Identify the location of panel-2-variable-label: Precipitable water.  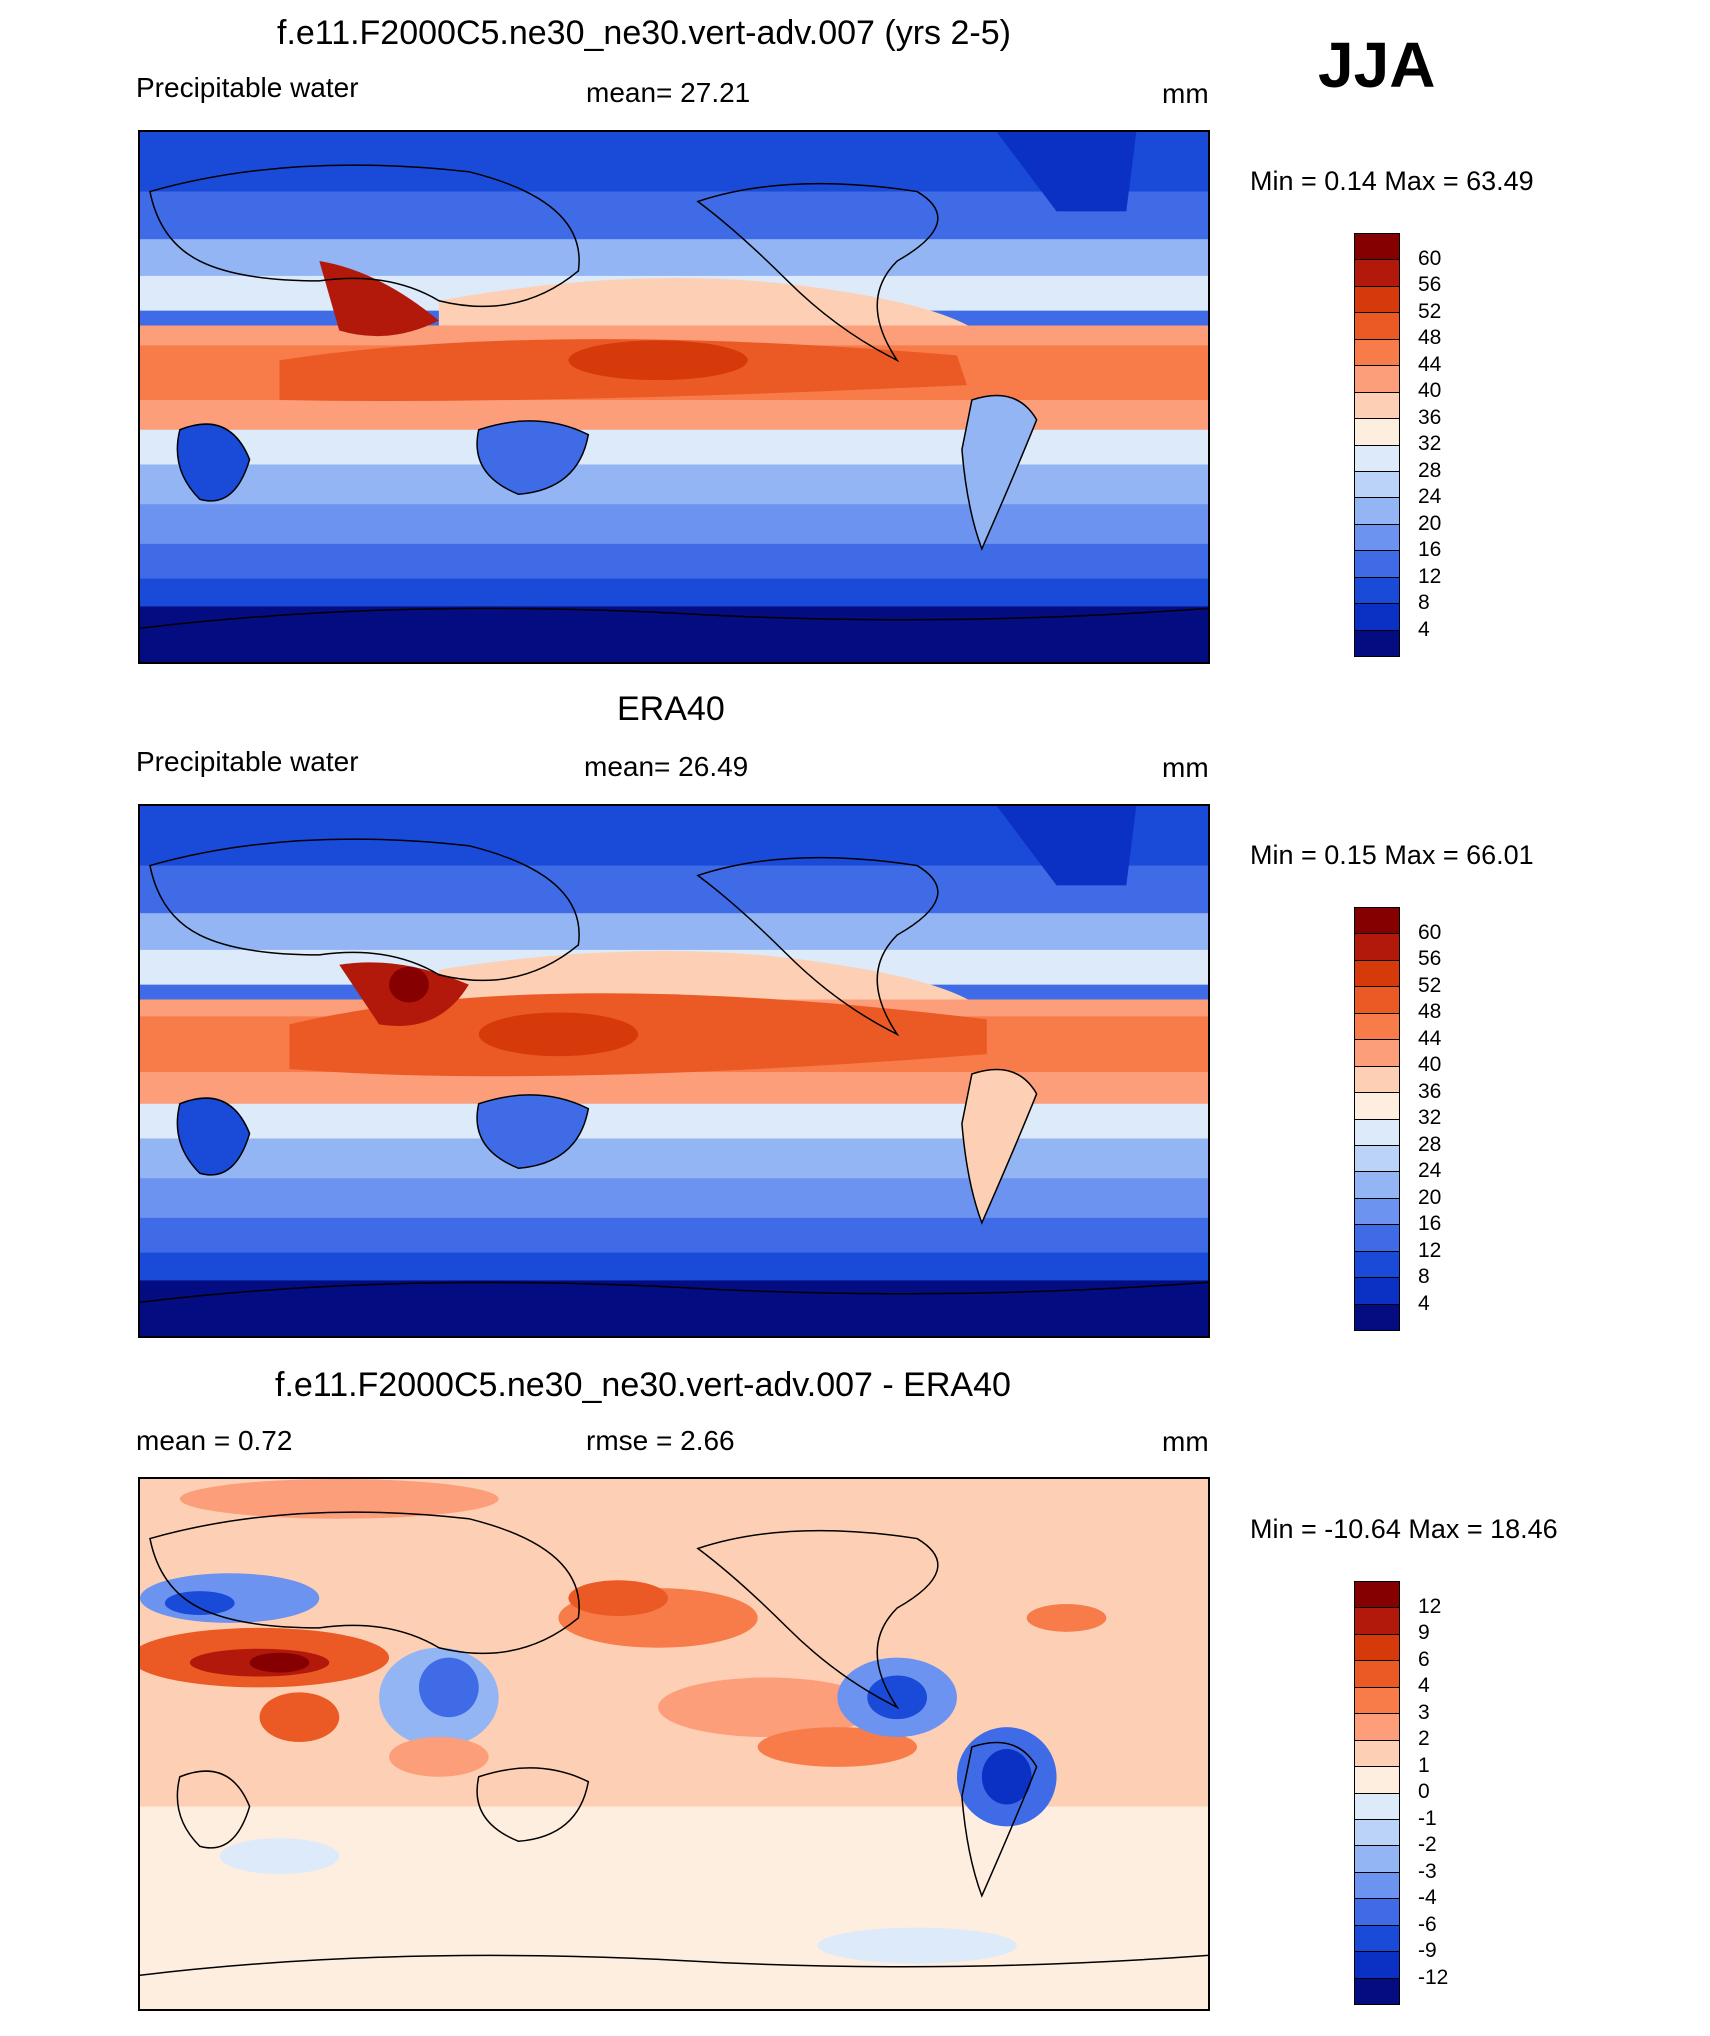
(247, 761).